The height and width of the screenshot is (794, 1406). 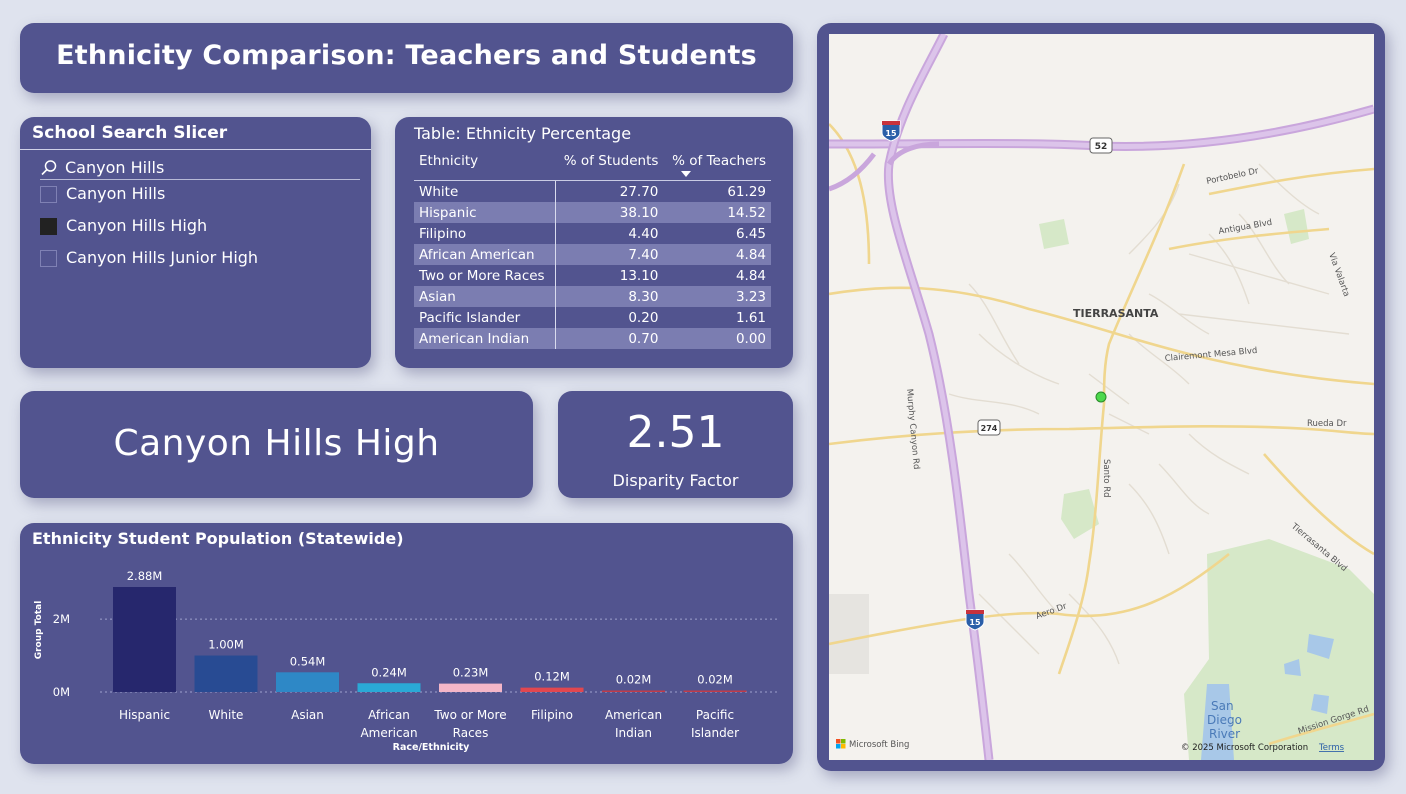 I want to click on road-santo, so click(x=1081, y=539).